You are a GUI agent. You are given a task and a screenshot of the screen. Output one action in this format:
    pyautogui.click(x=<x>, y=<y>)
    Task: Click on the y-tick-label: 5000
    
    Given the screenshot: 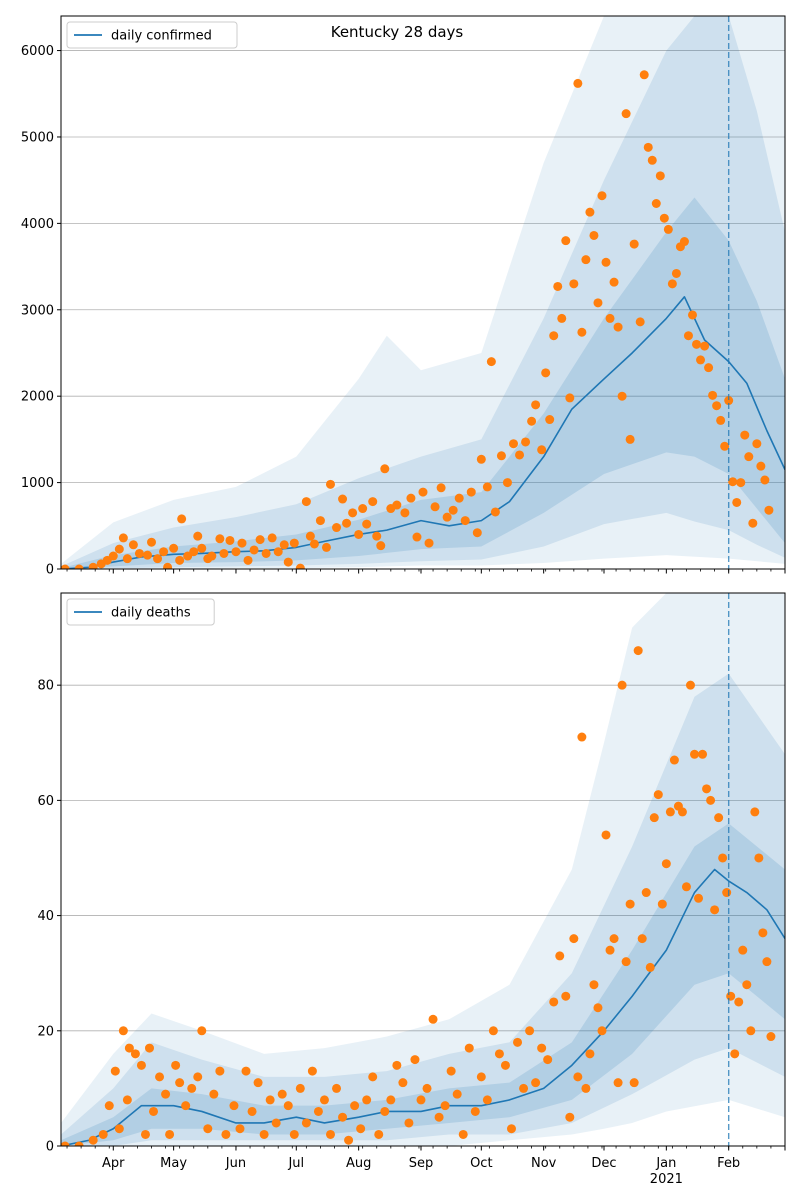 What is the action you would take?
    pyautogui.click(x=37, y=137)
    